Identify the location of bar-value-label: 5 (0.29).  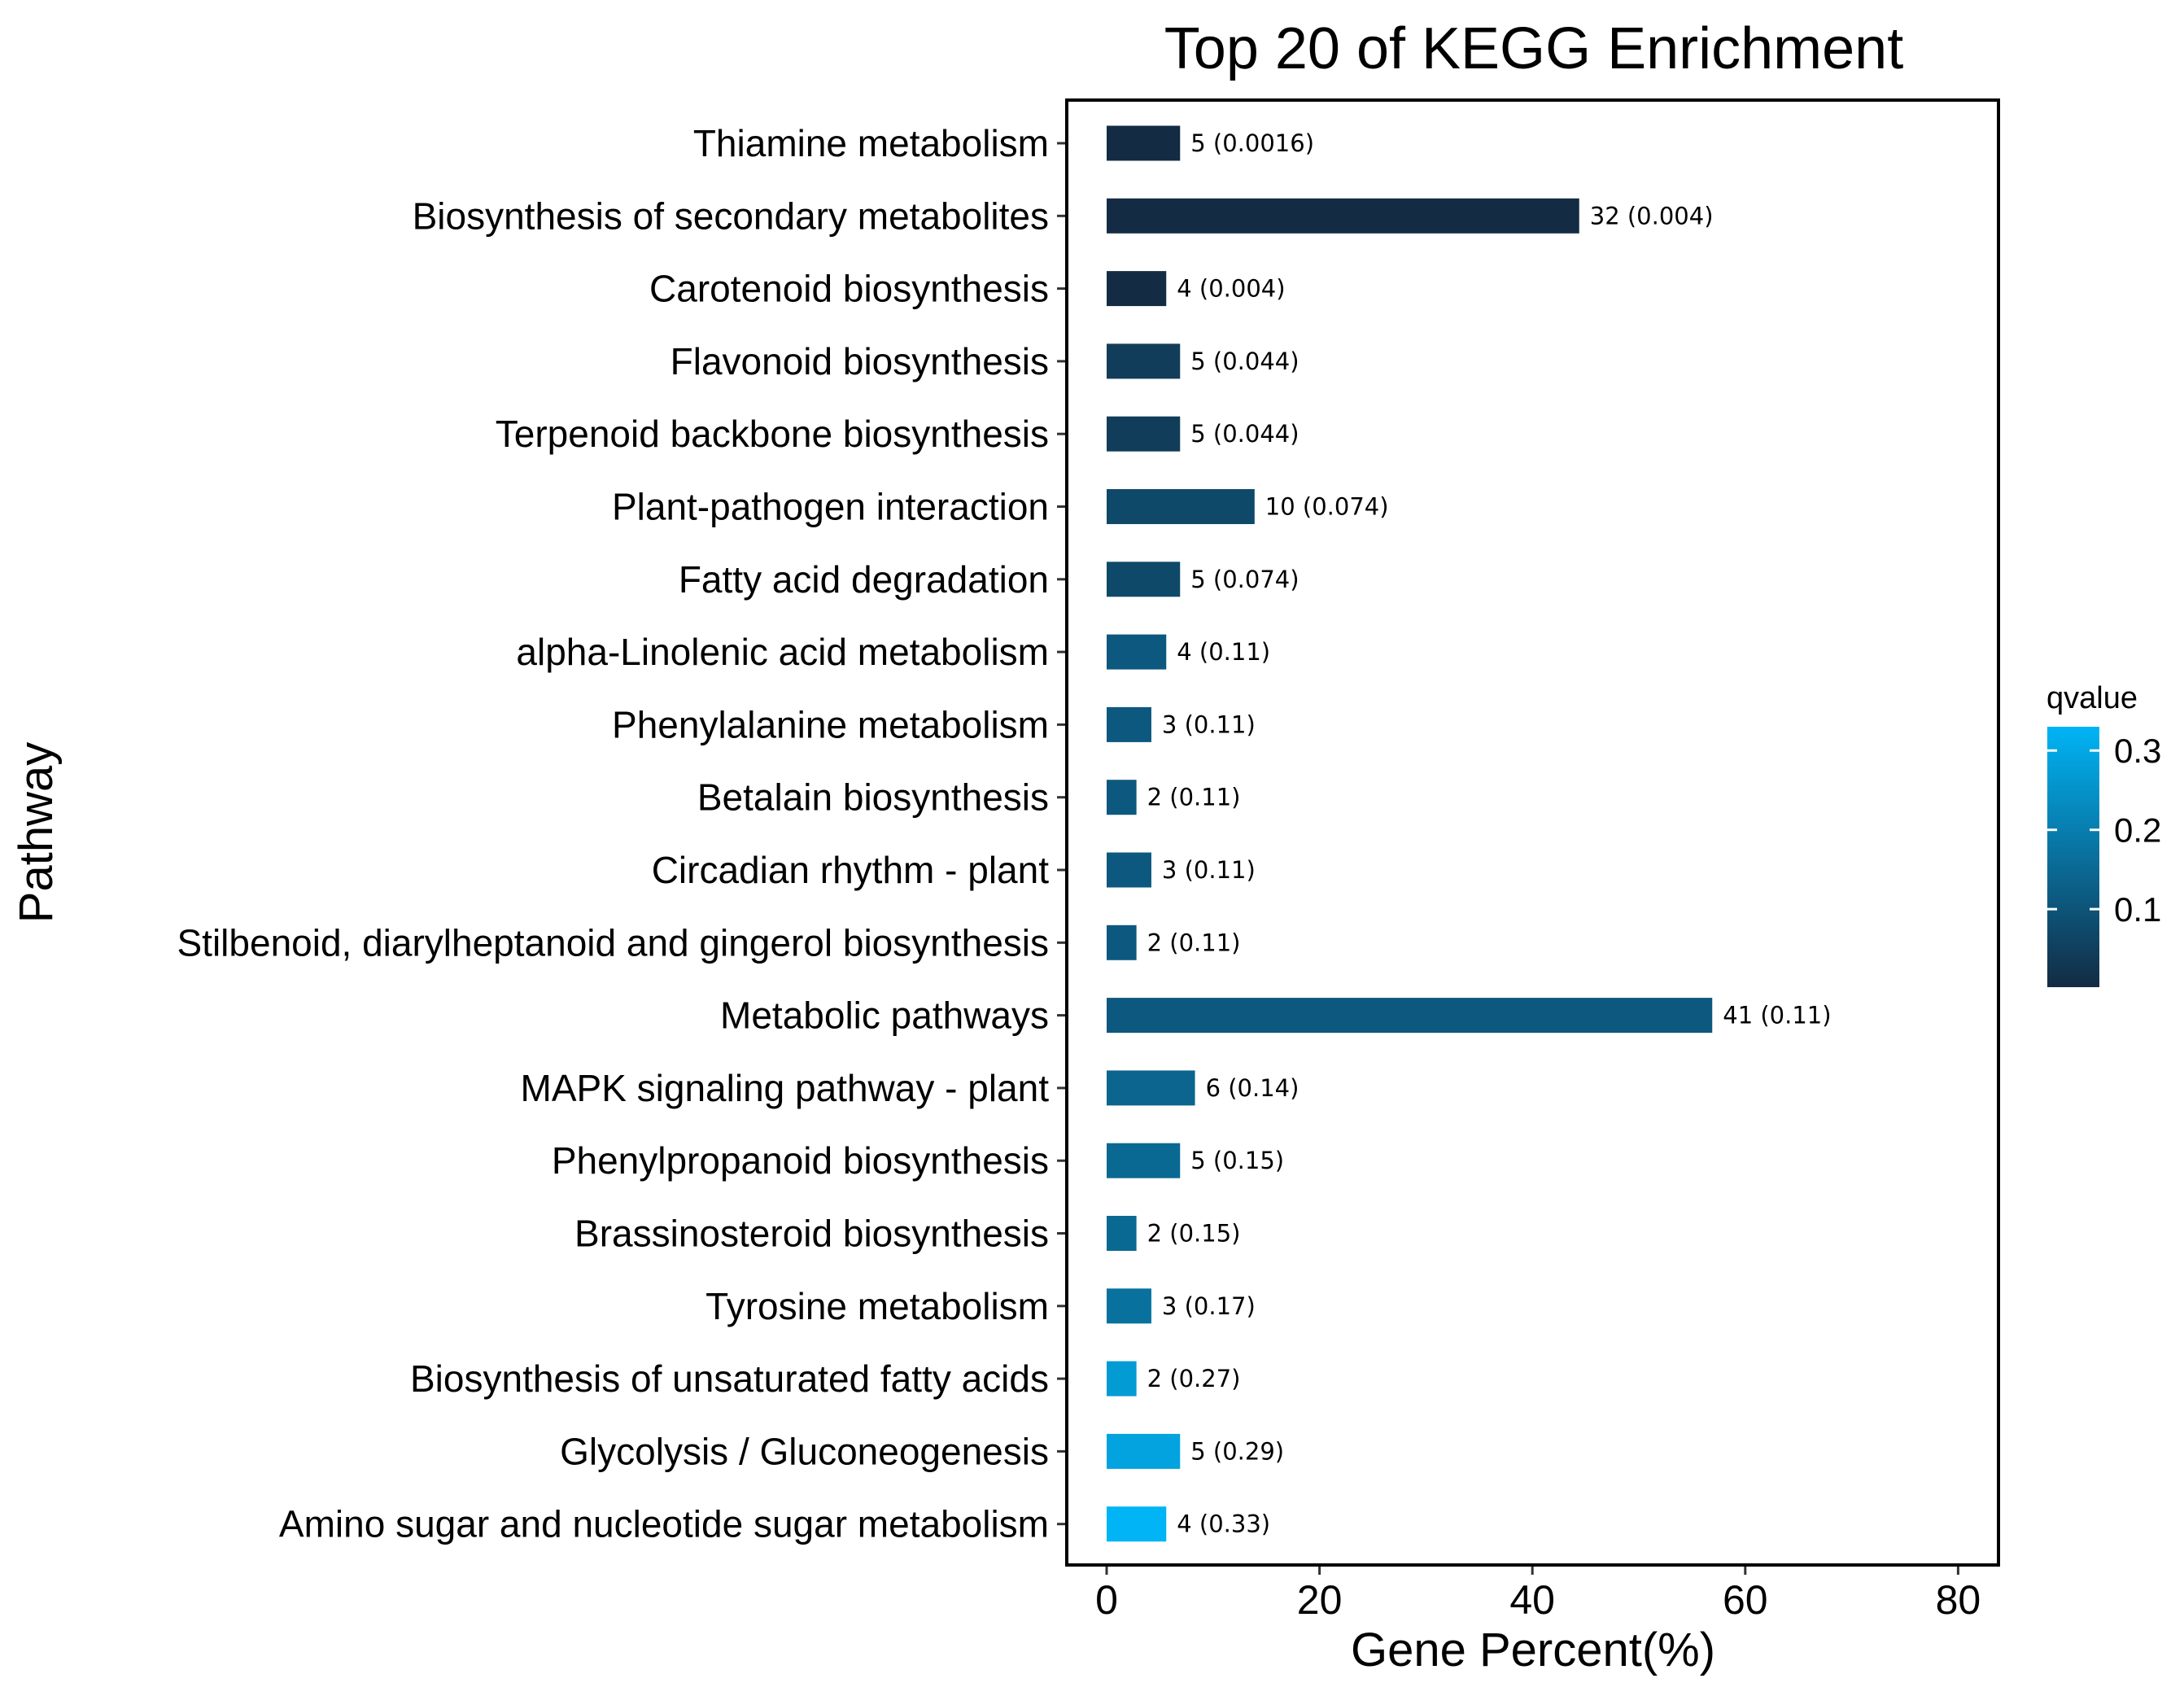
(1237, 1451).